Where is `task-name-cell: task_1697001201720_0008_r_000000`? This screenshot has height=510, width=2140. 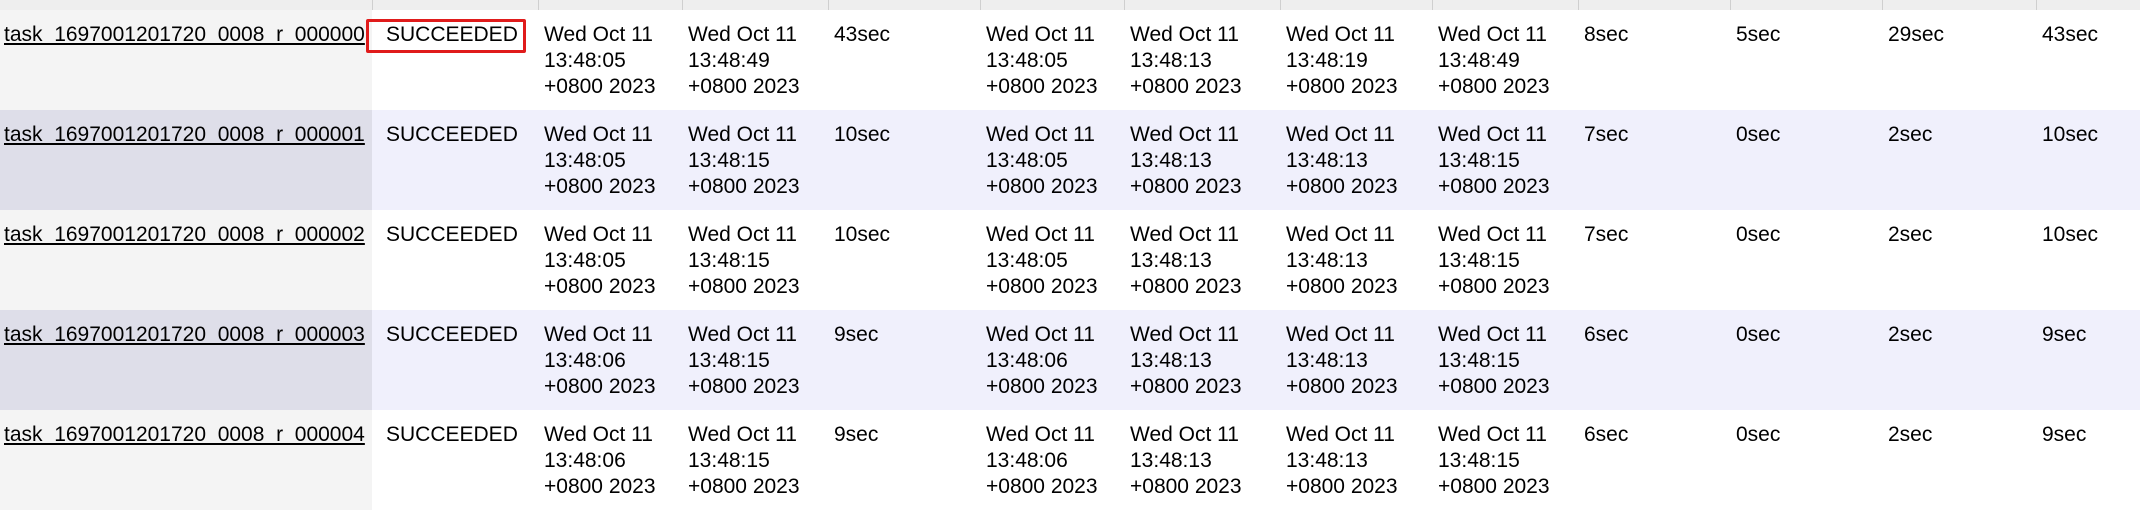 task-name-cell: task_1697001201720_0008_r_000000 is located at coordinates (186, 60).